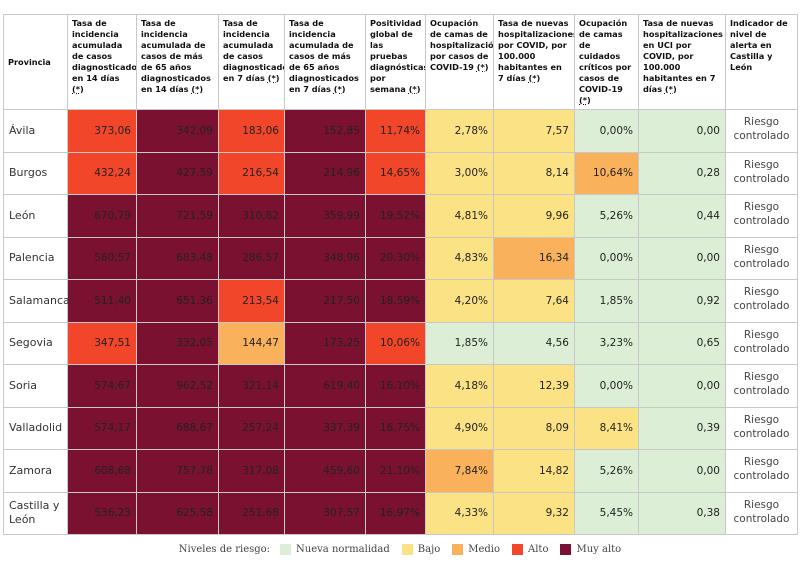  Describe the element at coordinates (177, 471) in the screenshot. I see `indicator-cell: 757,78` at that location.